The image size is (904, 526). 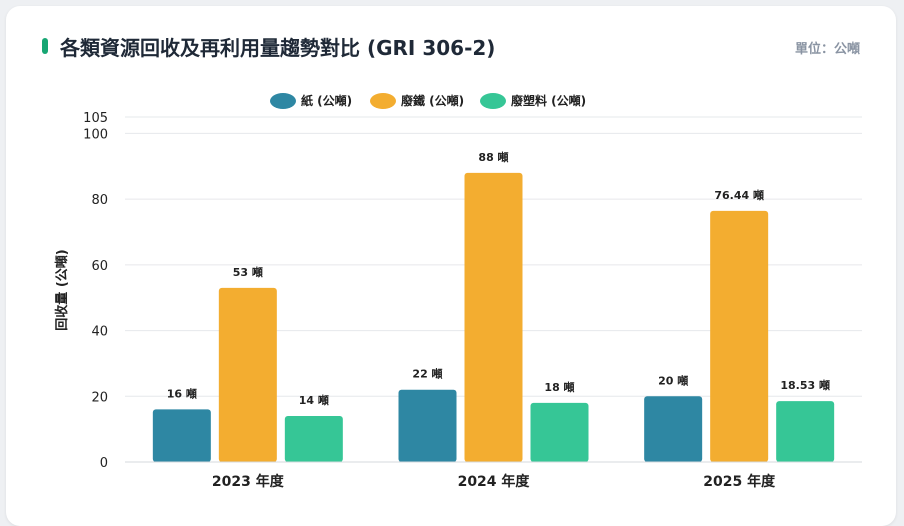 I want to click on legend-label: 紙 (公噸), so click(x=326, y=100).